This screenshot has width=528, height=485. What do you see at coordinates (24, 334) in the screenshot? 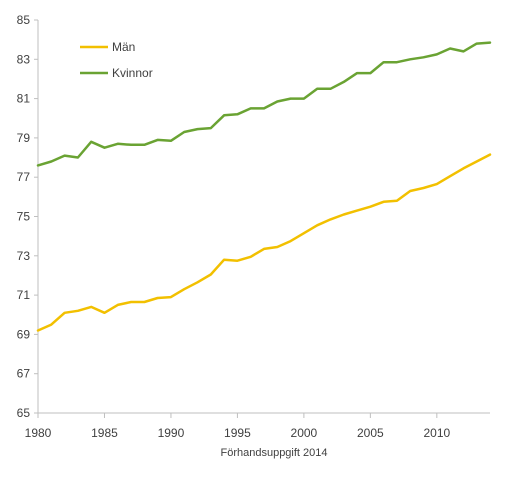
I see `y-tick-label: 69` at bounding box center [24, 334].